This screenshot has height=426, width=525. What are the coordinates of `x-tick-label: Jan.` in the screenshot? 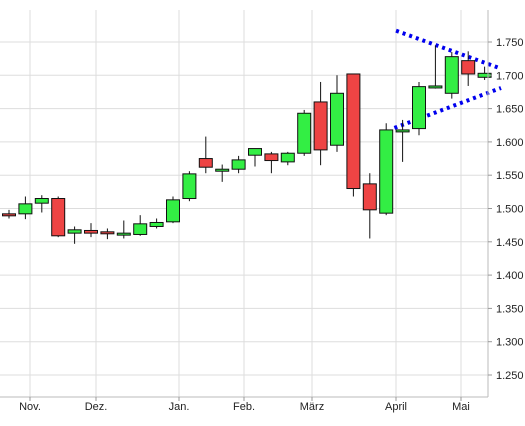 It's located at (179, 407).